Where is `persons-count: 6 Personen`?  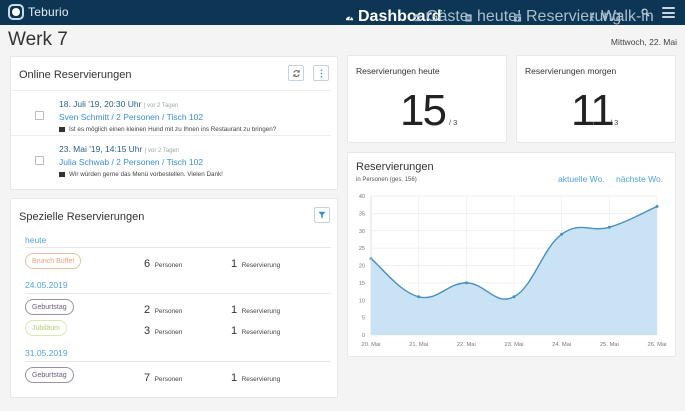 persons-count: 6 Personen is located at coordinates (163, 263).